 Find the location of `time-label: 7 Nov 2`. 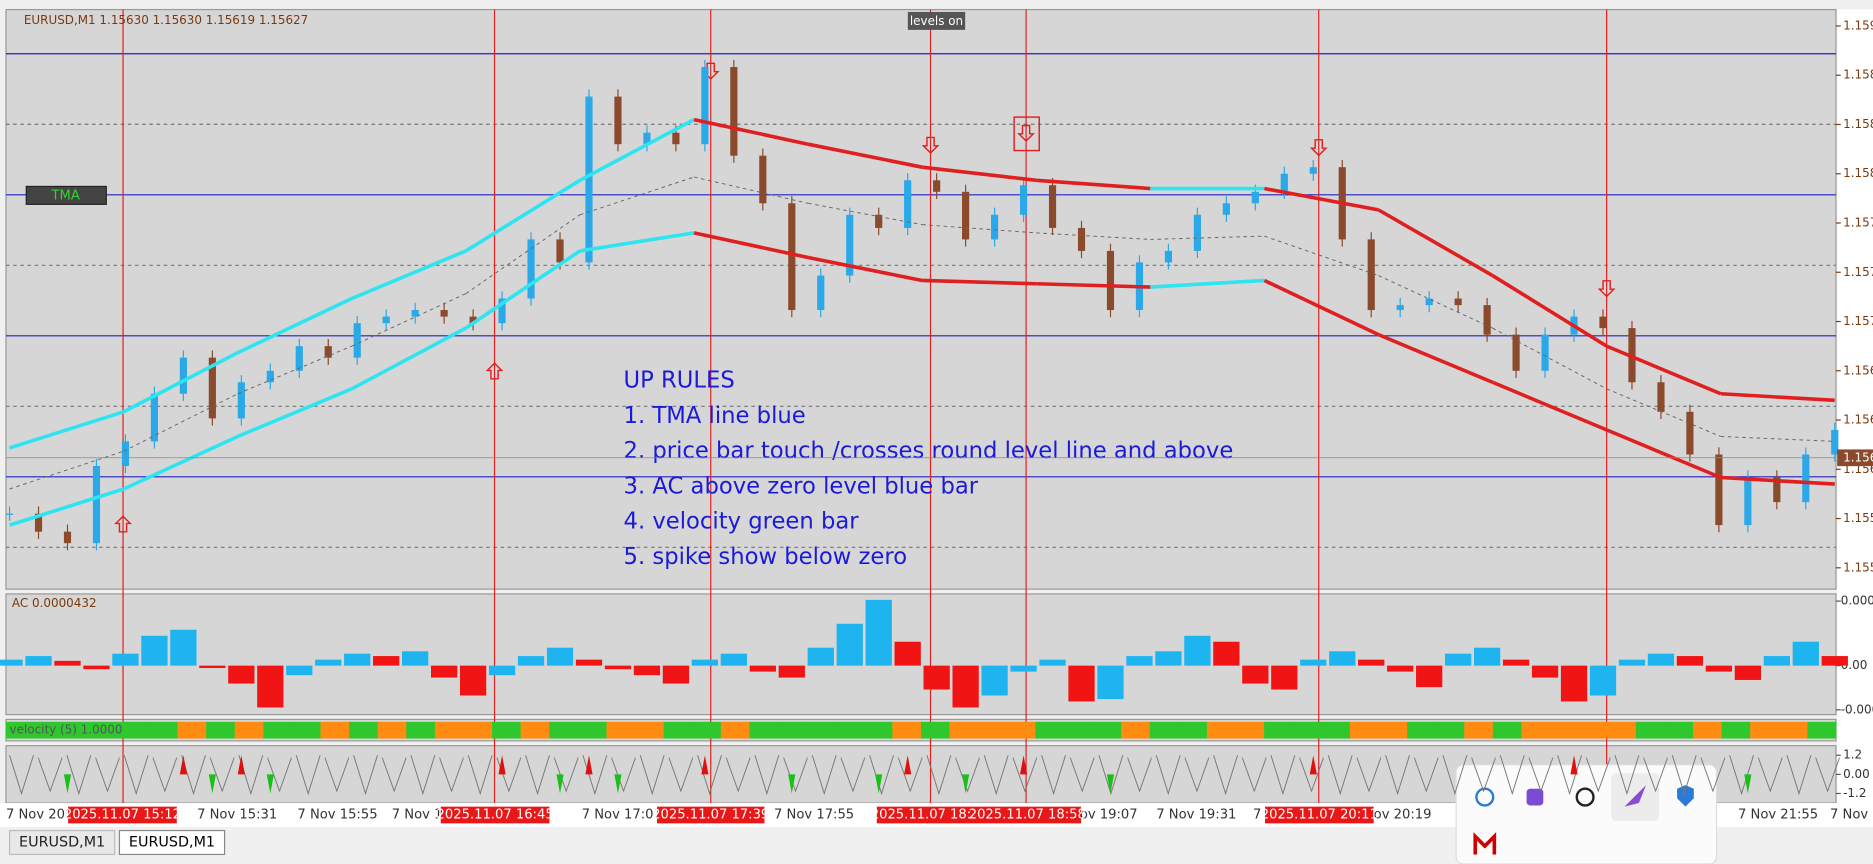

time-label: 7 Nov 2 is located at coordinates (1851, 815).